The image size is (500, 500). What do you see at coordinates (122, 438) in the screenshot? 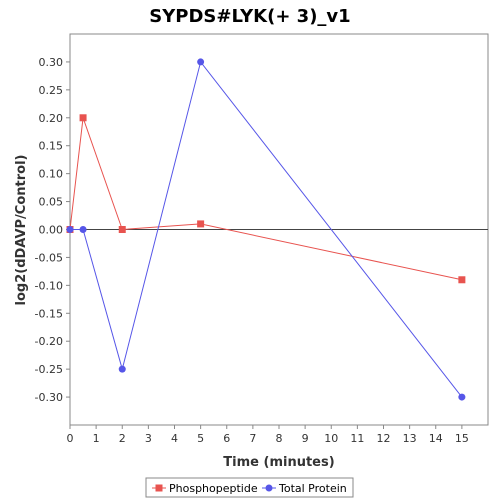
I see `x-tick-label: 2` at bounding box center [122, 438].